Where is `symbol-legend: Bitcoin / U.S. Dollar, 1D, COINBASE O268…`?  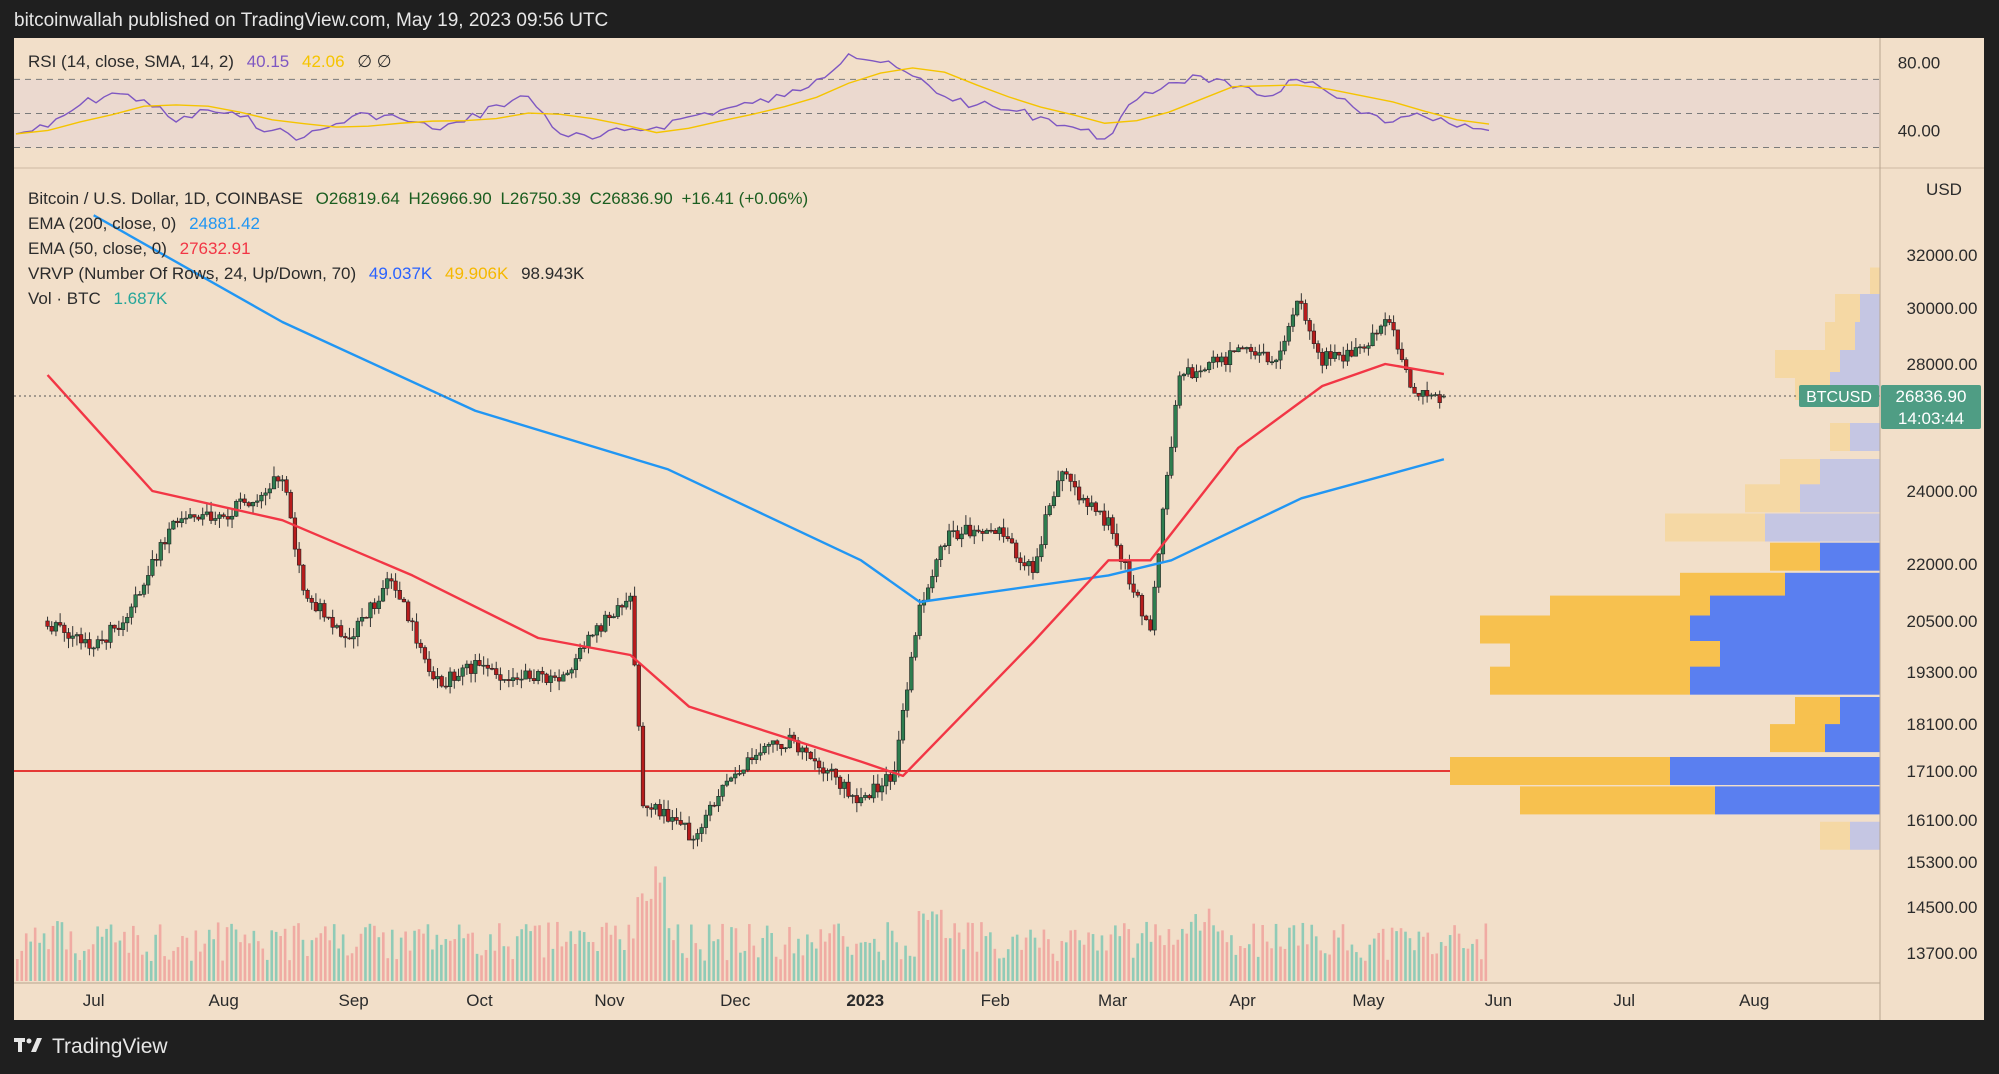
symbol-legend: Bitcoin / U.S. Dollar, 1D, COINBASE O268… is located at coordinates (422, 199).